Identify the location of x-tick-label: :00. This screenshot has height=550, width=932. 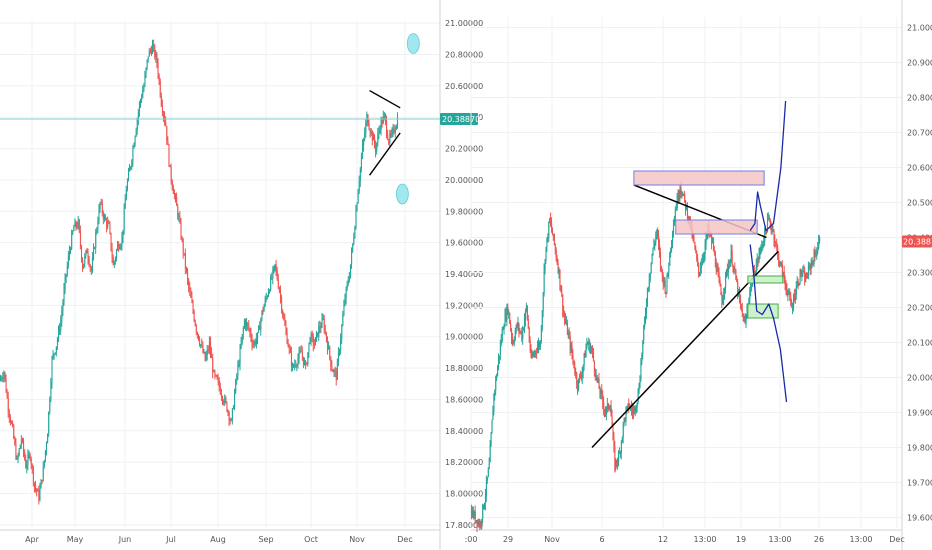
(471, 539).